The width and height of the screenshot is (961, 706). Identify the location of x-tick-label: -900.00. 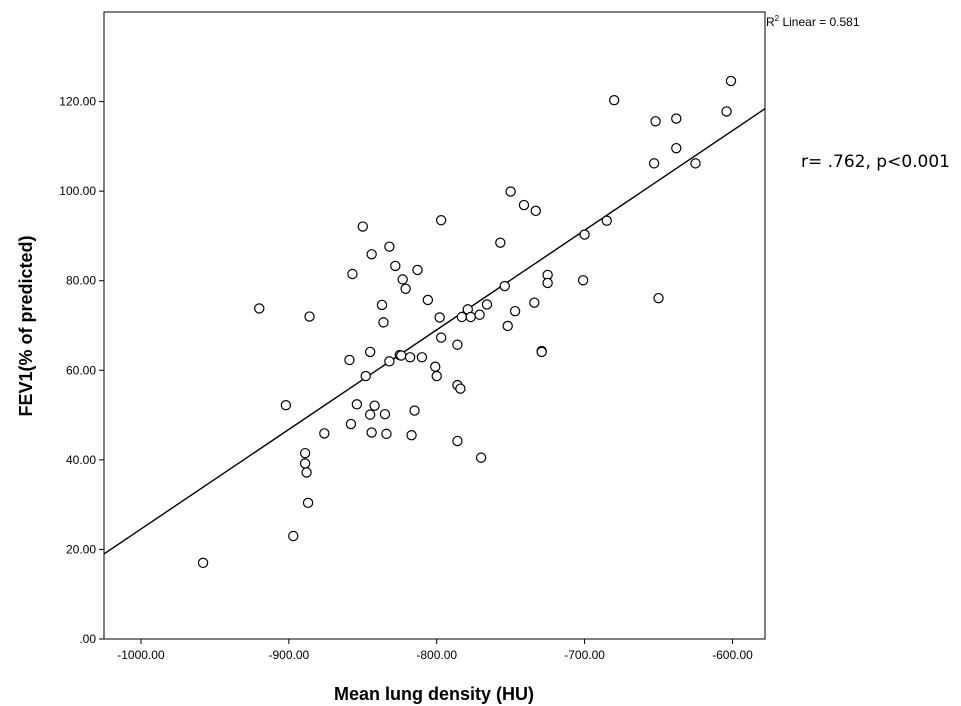
(288, 655).